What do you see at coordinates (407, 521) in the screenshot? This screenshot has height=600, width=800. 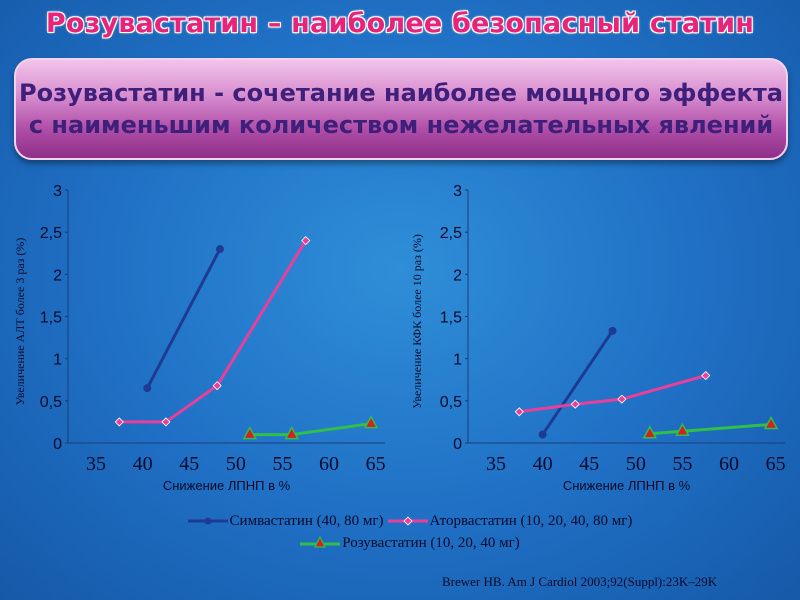 I see `legend-swatch-atorvastatin` at bounding box center [407, 521].